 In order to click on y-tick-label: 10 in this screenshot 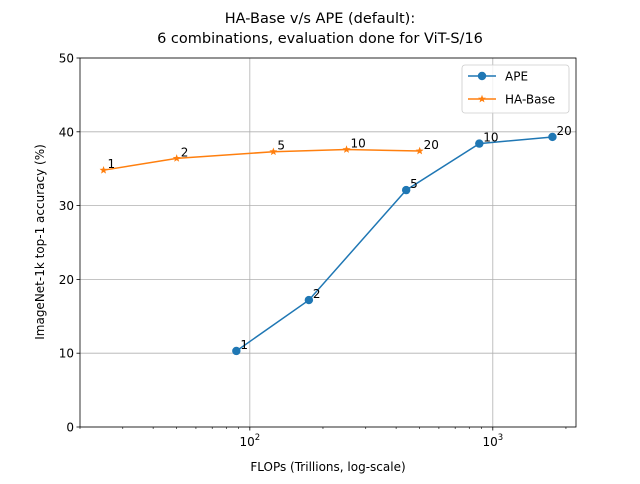, I will do `click(66, 354)`.